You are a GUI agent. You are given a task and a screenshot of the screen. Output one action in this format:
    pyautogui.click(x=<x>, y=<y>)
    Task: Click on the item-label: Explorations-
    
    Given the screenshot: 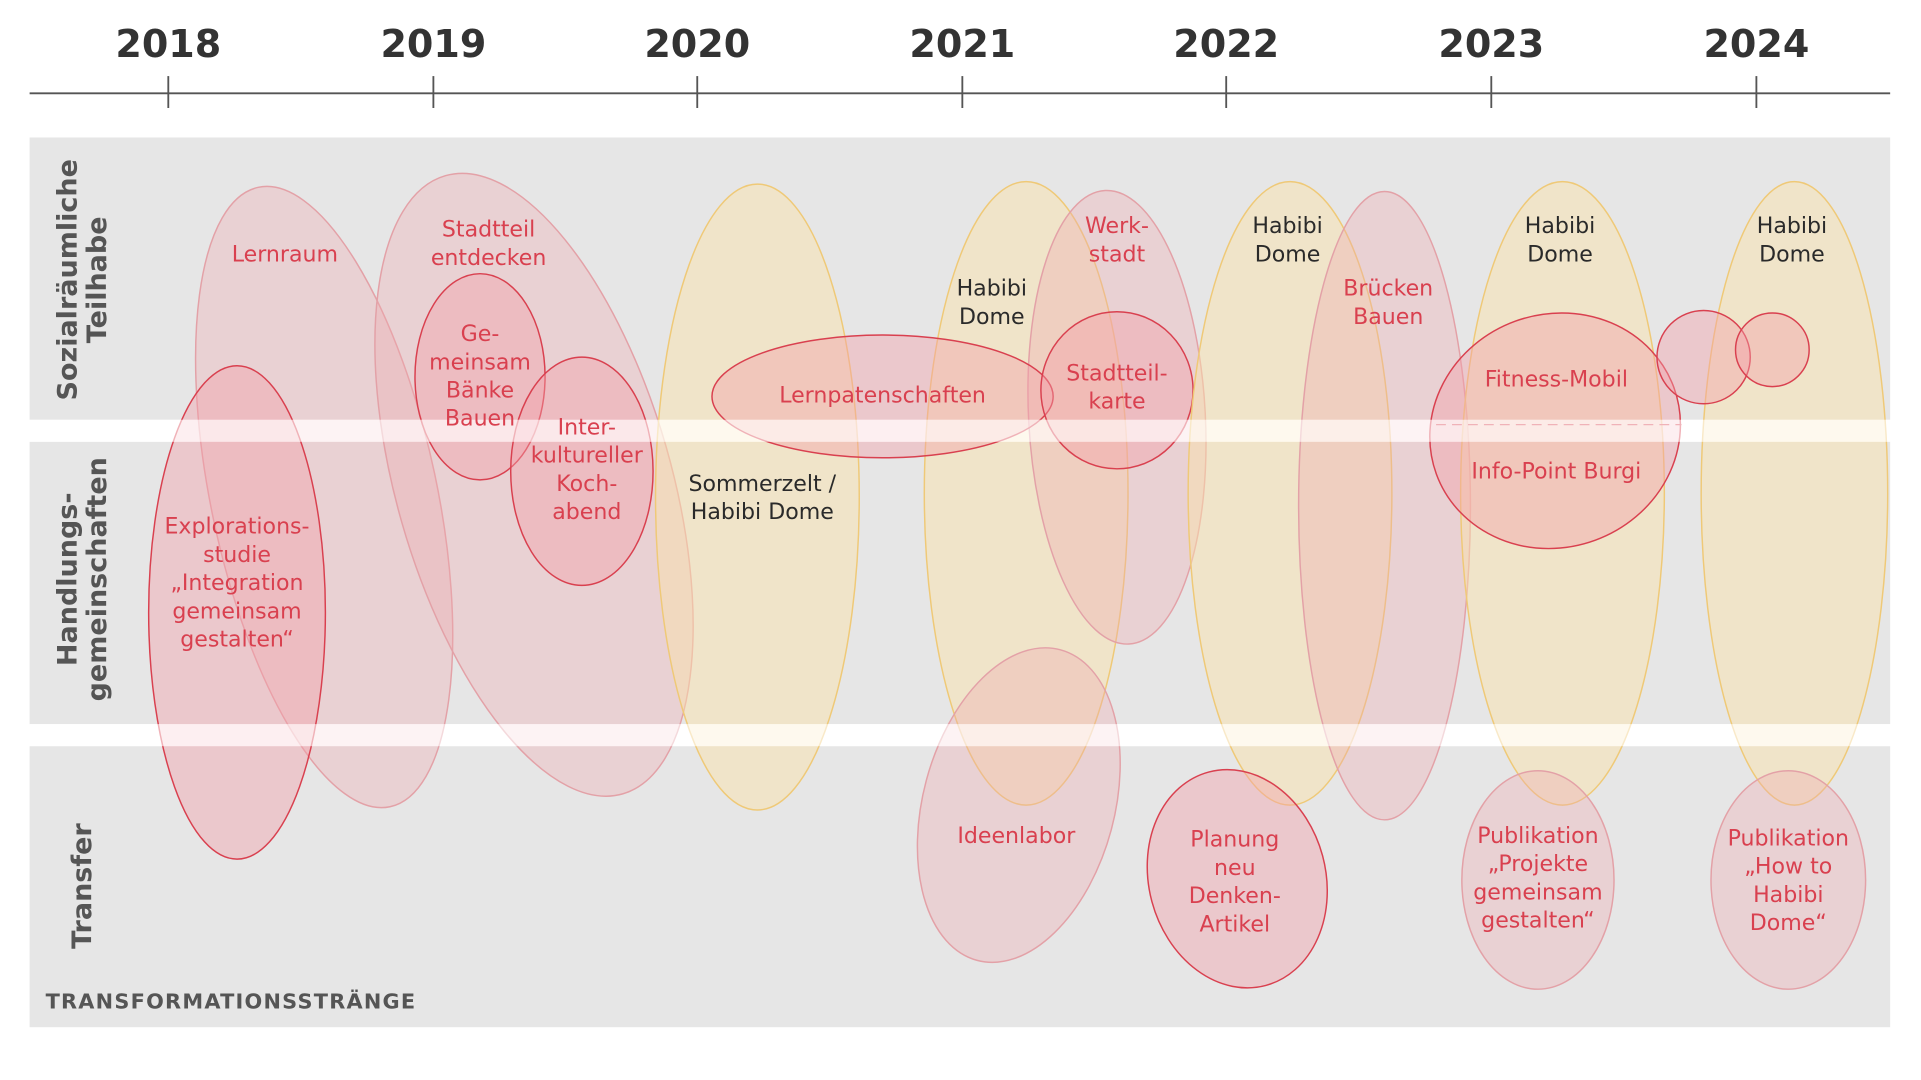 What is the action you would take?
    pyautogui.click(x=236, y=527)
    